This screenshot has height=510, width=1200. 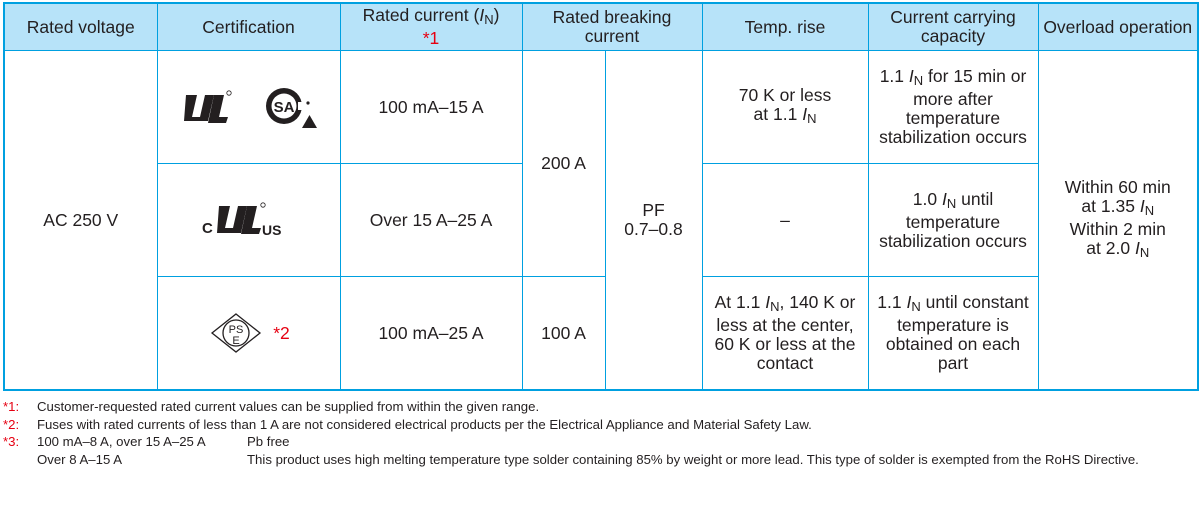 I want to click on rated-current-cell: 100 mA–15 A, so click(x=431, y=107).